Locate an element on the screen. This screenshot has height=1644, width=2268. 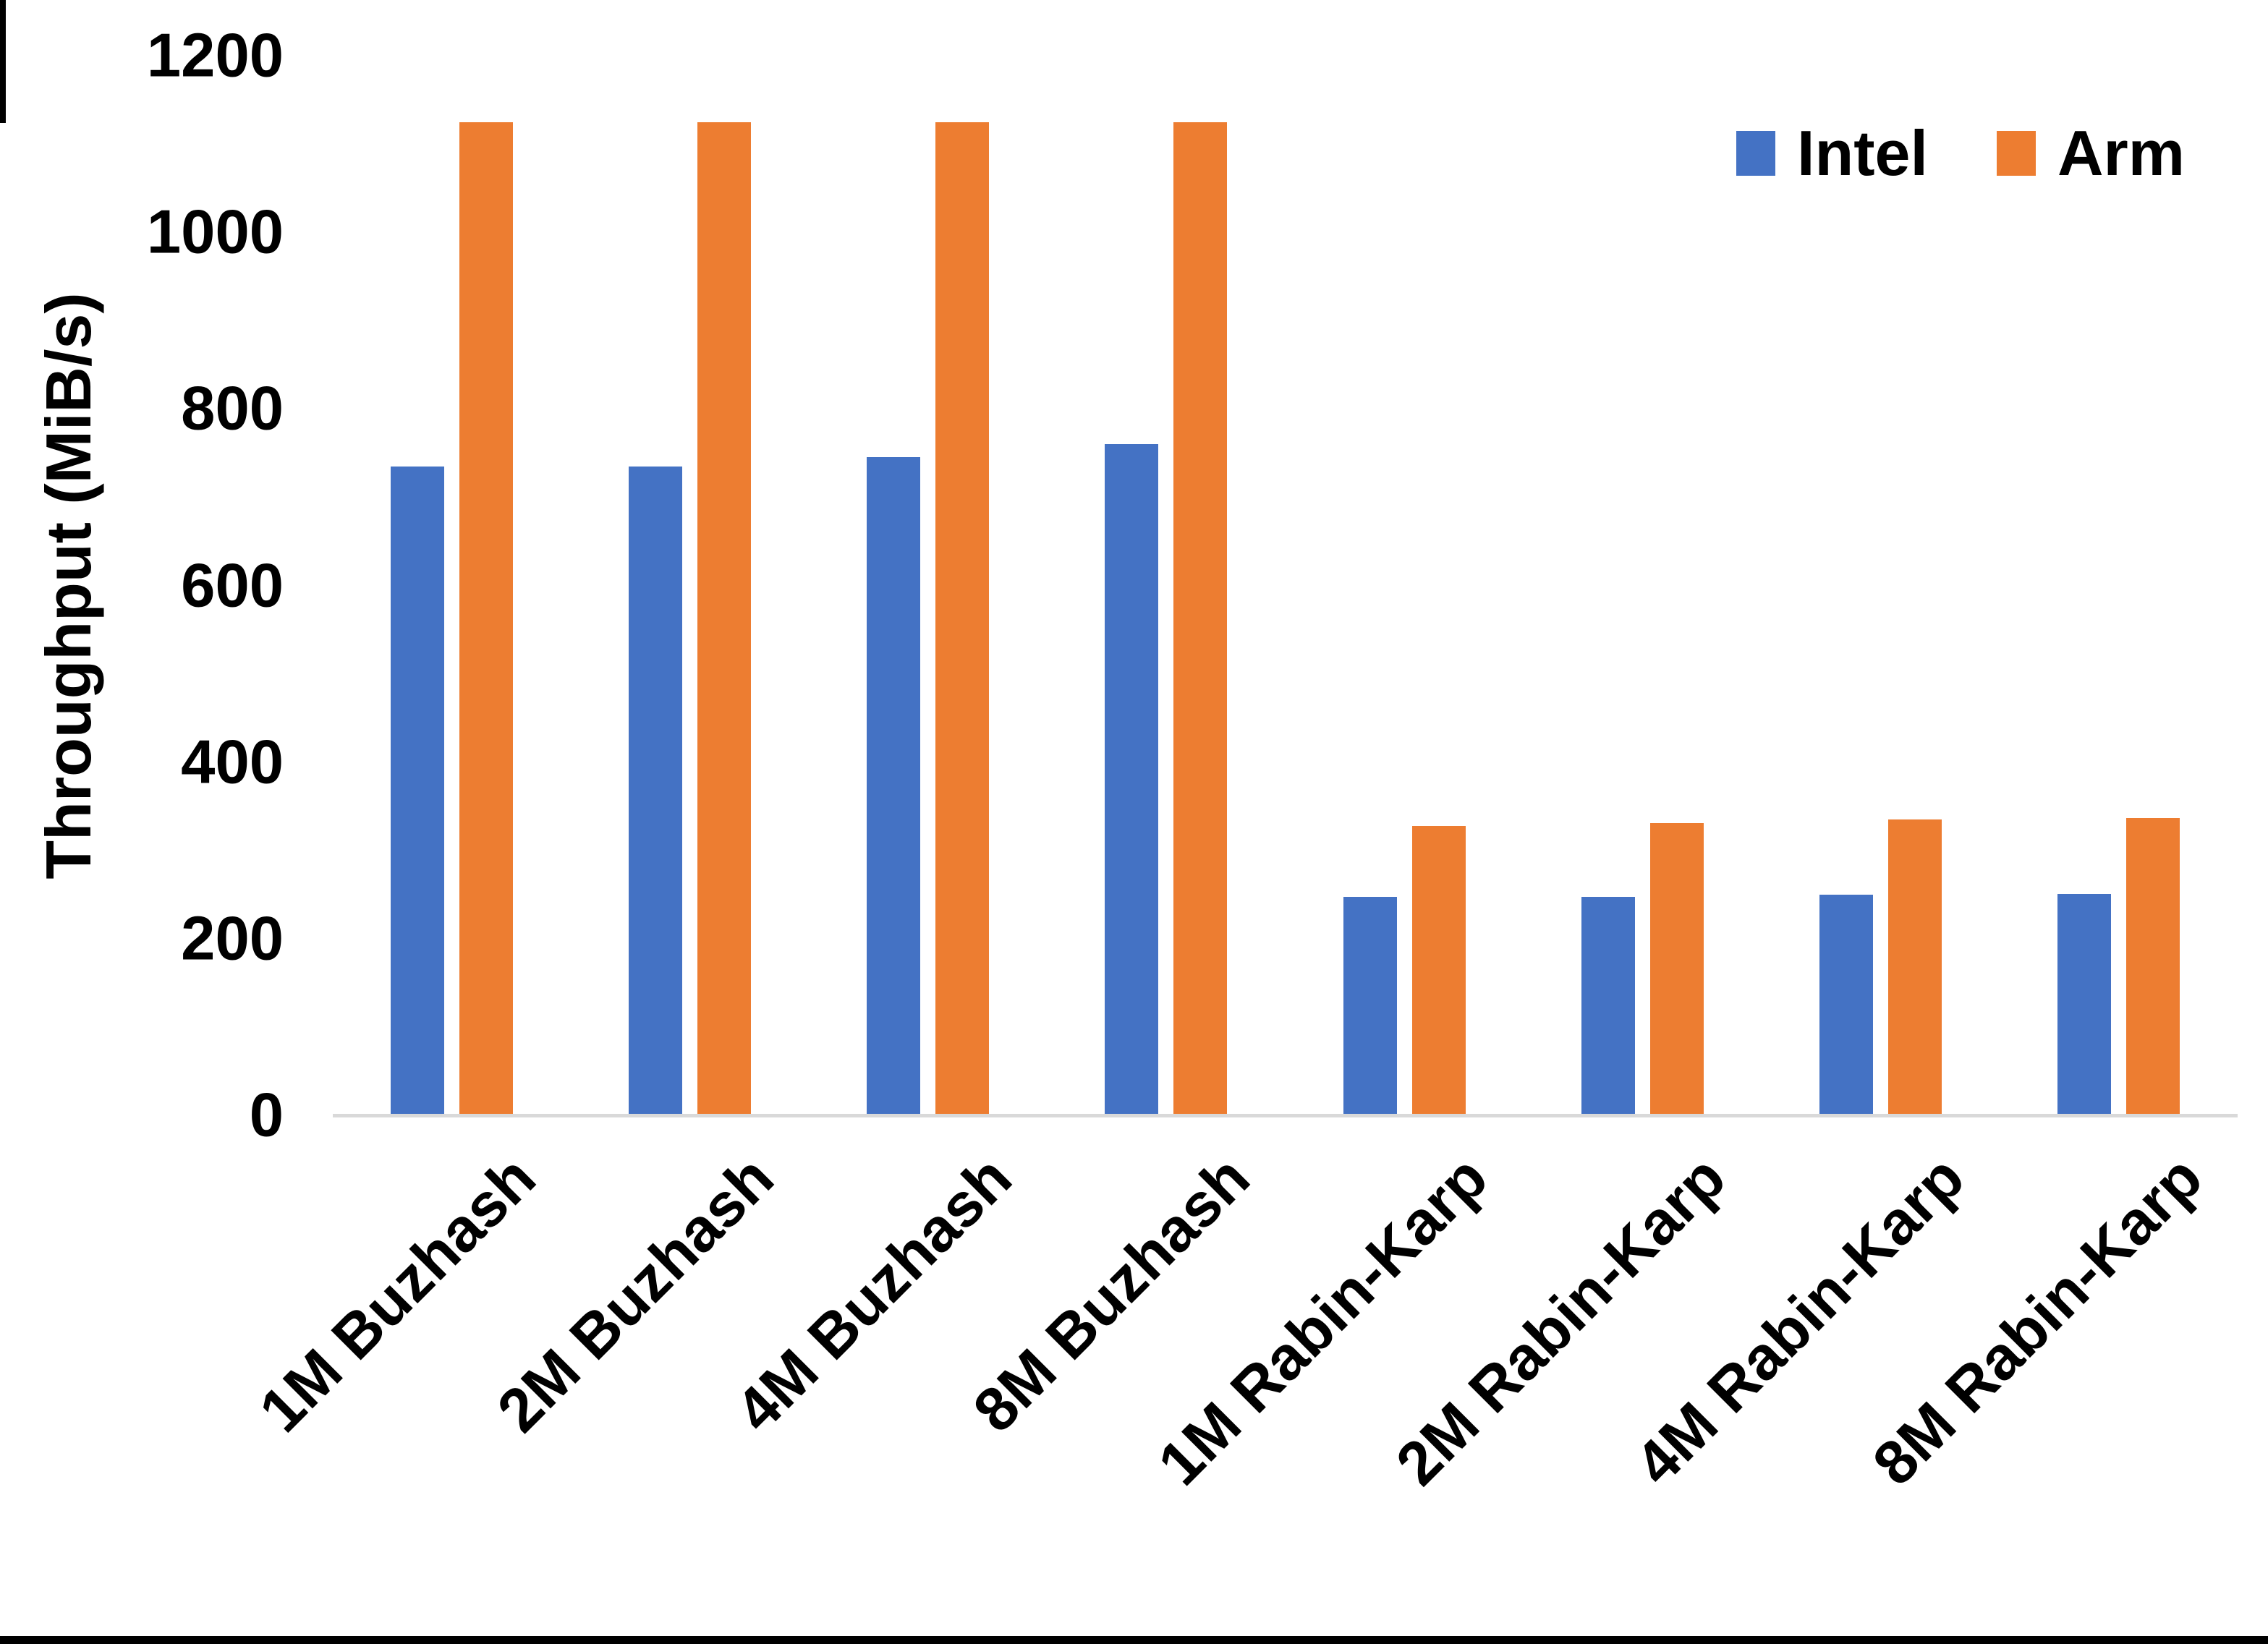
legend-swatch-intel is located at coordinates (1756, 153).